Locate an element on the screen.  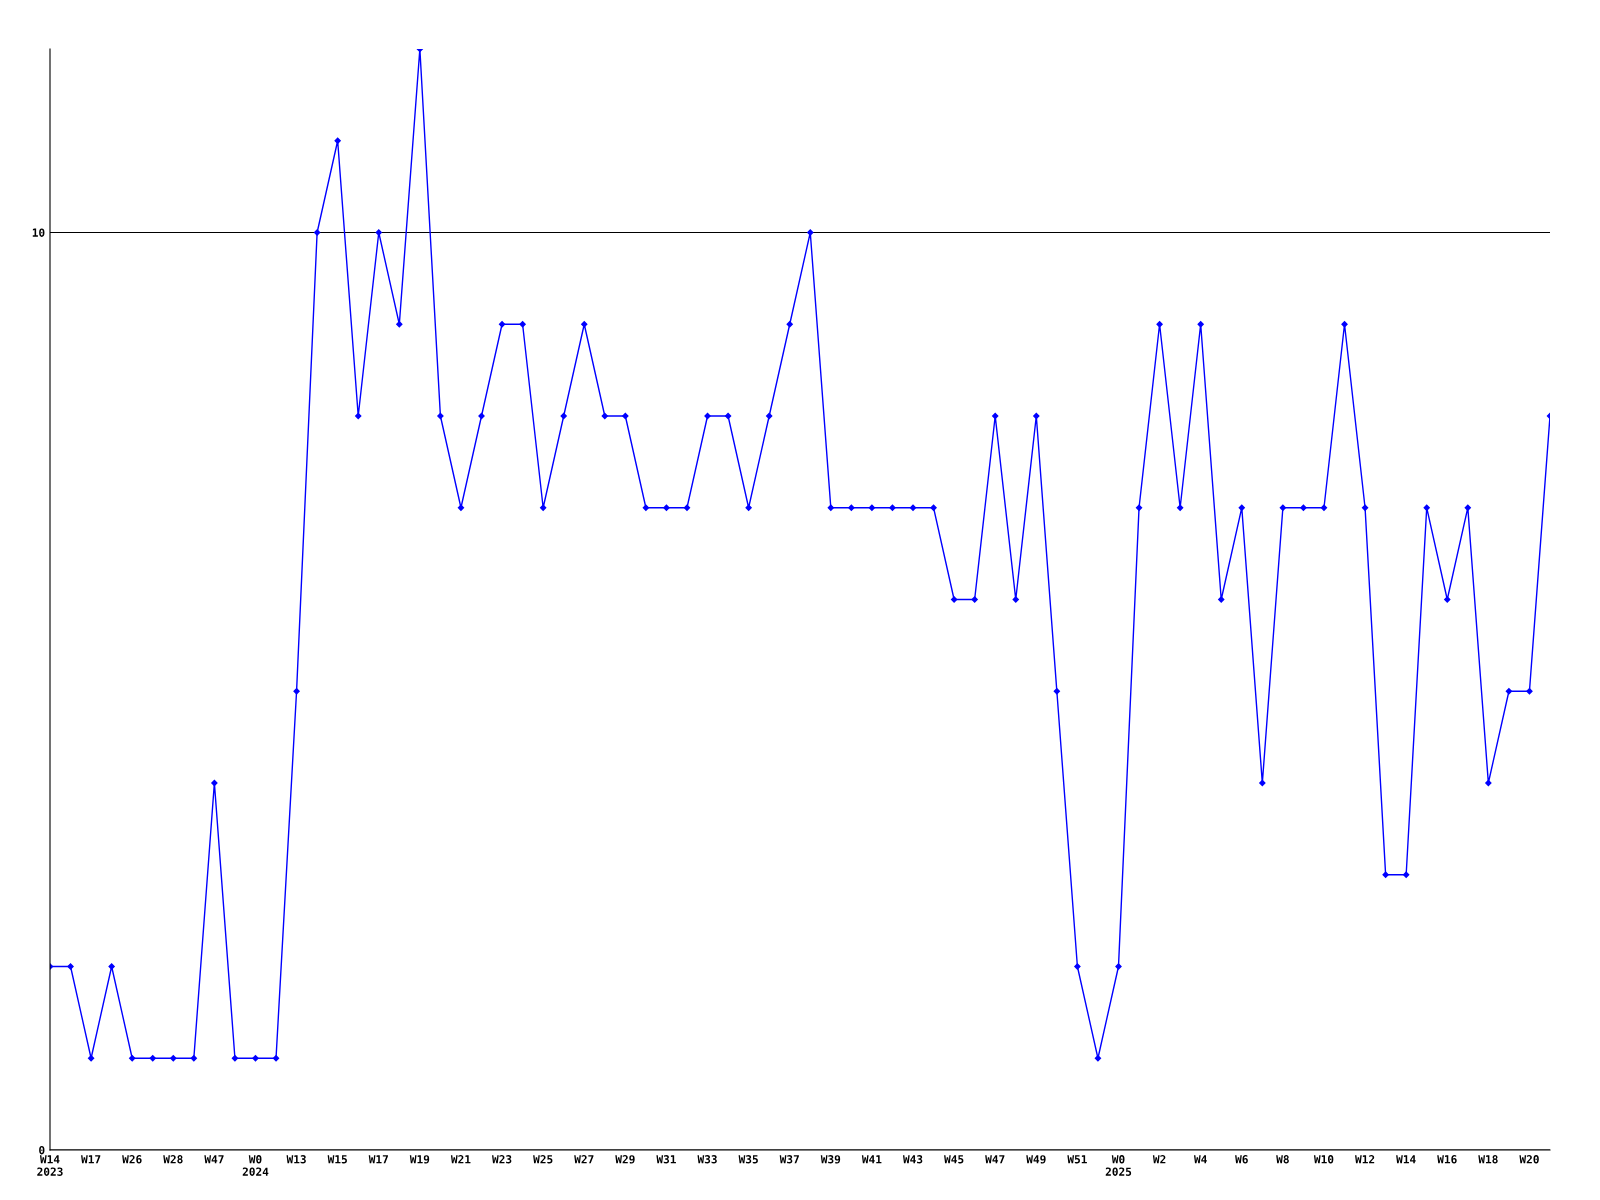
x-tick-label: W29 is located at coordinates (625, 1159).